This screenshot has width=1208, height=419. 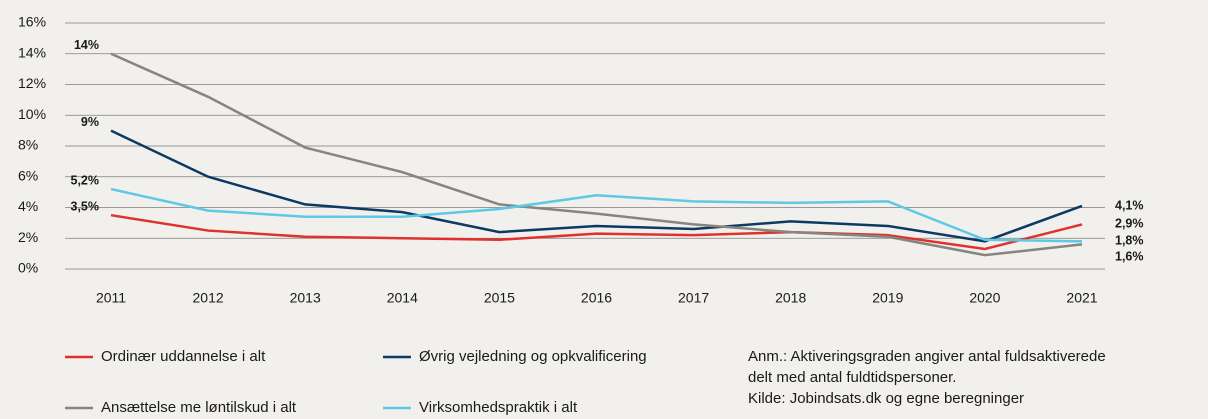 I want to click on legend-label: Ansættelse me løntilskud i alt, so click(x=199, y=407).